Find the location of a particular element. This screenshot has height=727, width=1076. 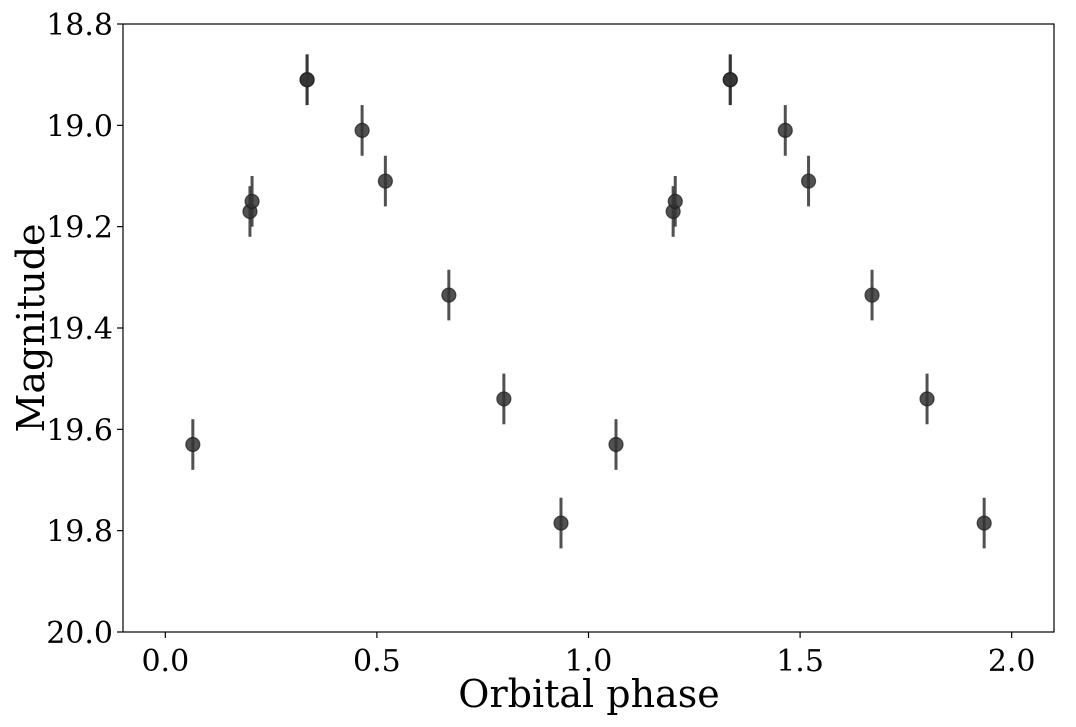

x-tick-label: 2.0 is located at coordinates (1012, 661).